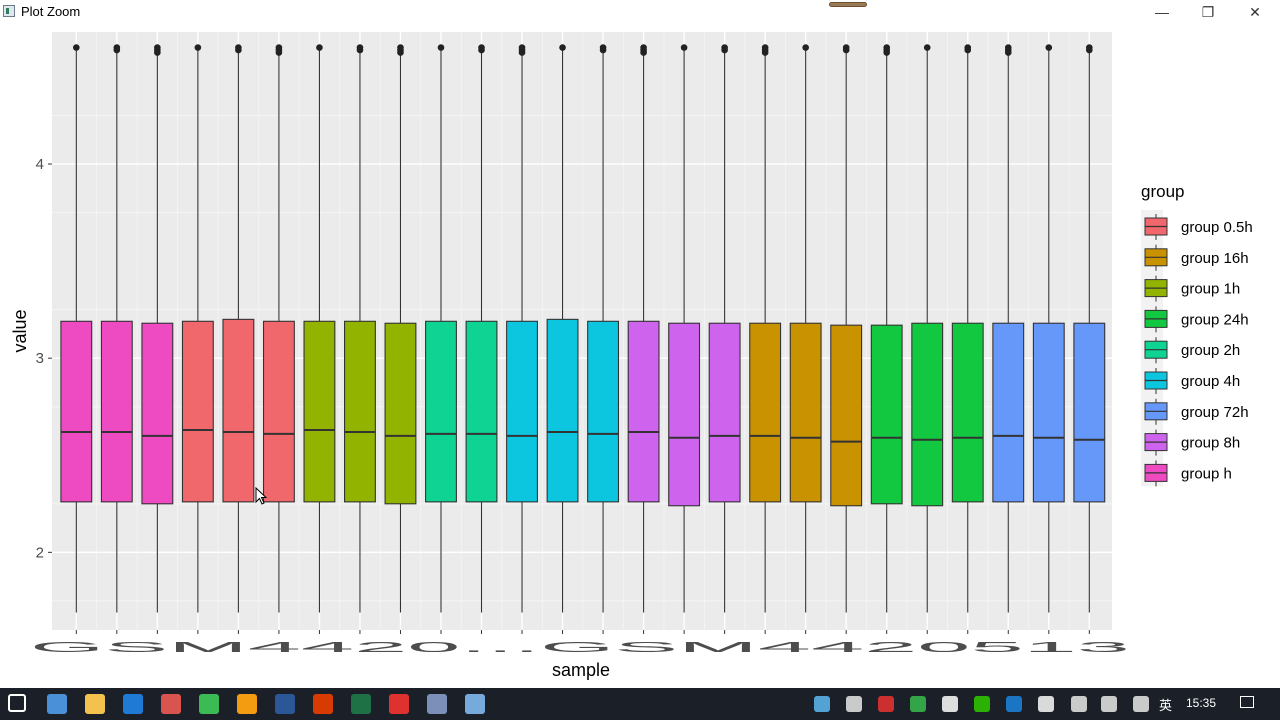 The height and width of the screenshot is (720, 1280). I want to click on taskbar: 英 15:35, so click(640, 704).